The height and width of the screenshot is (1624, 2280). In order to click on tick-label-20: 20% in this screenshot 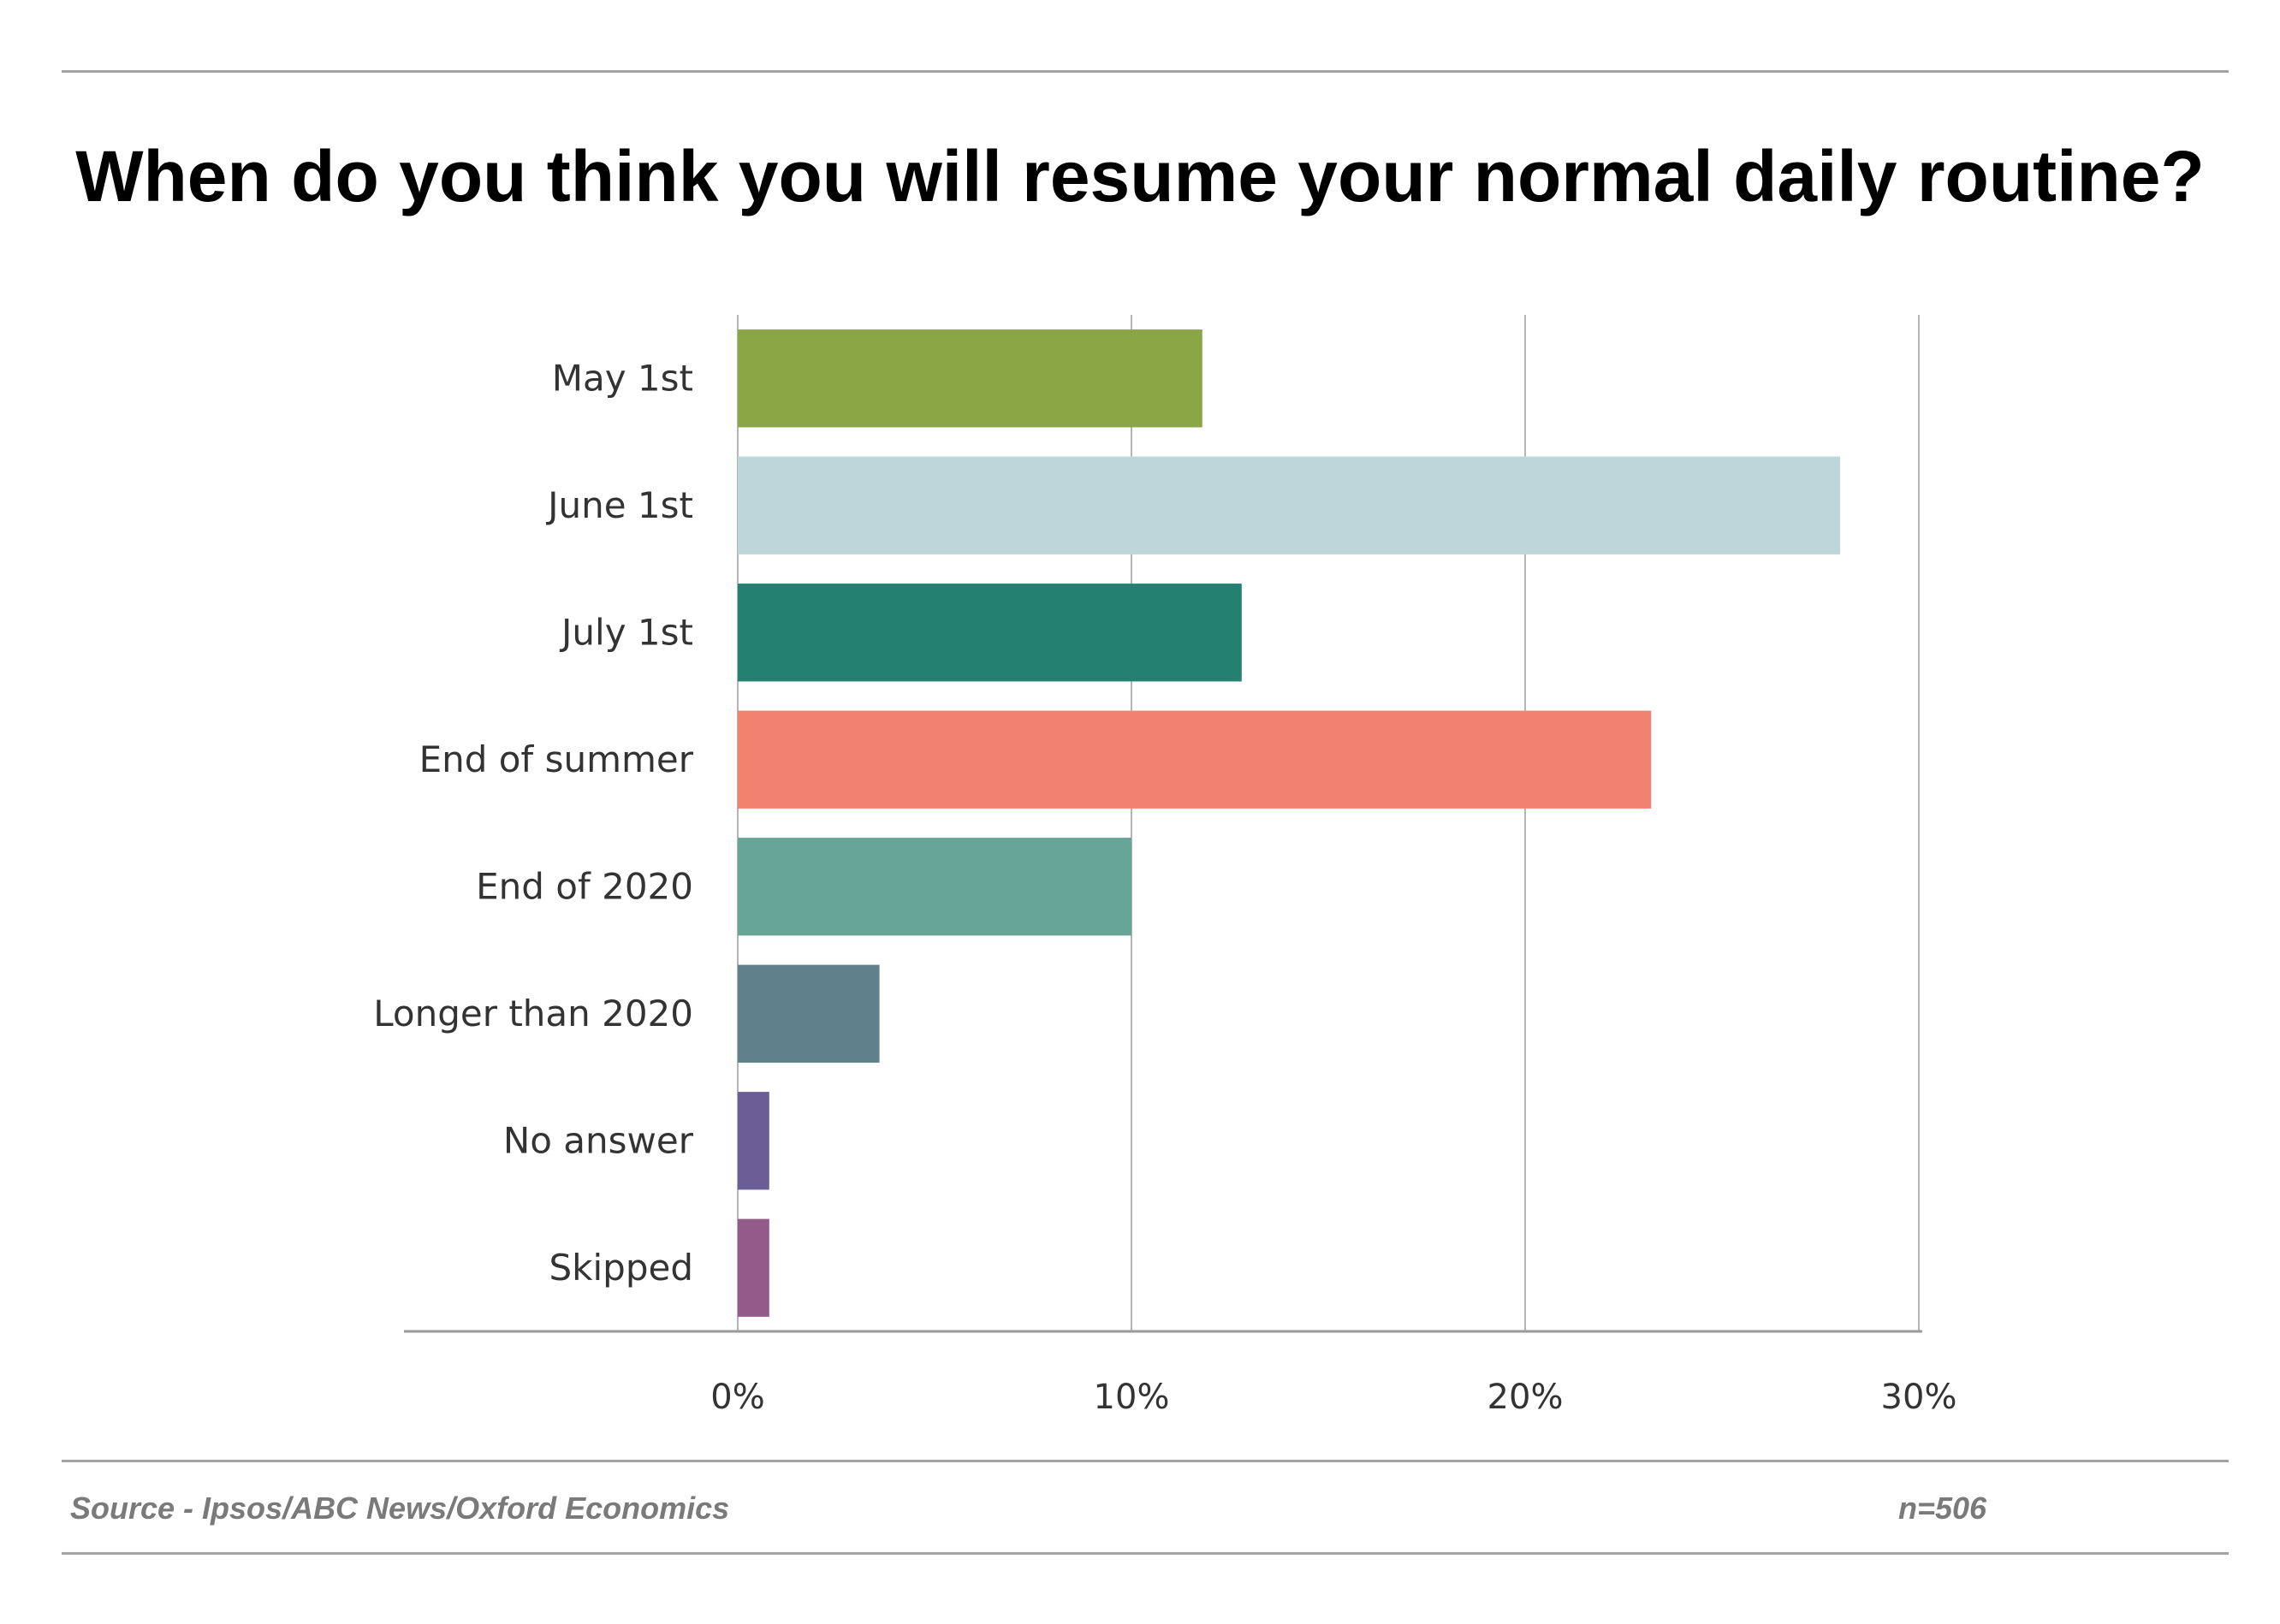, I will do `click(1526, 1397)`.